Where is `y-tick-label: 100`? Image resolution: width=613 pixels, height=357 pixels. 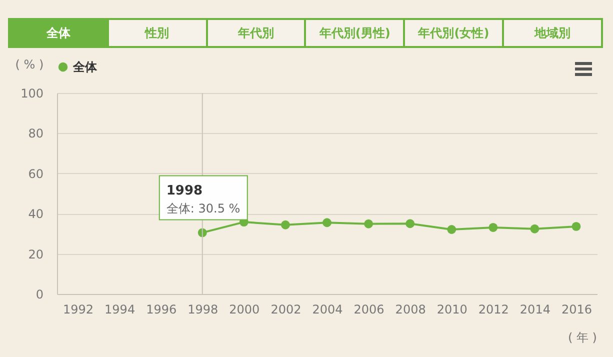
y-tick-label: 100 is located at coordinates (32, 93).